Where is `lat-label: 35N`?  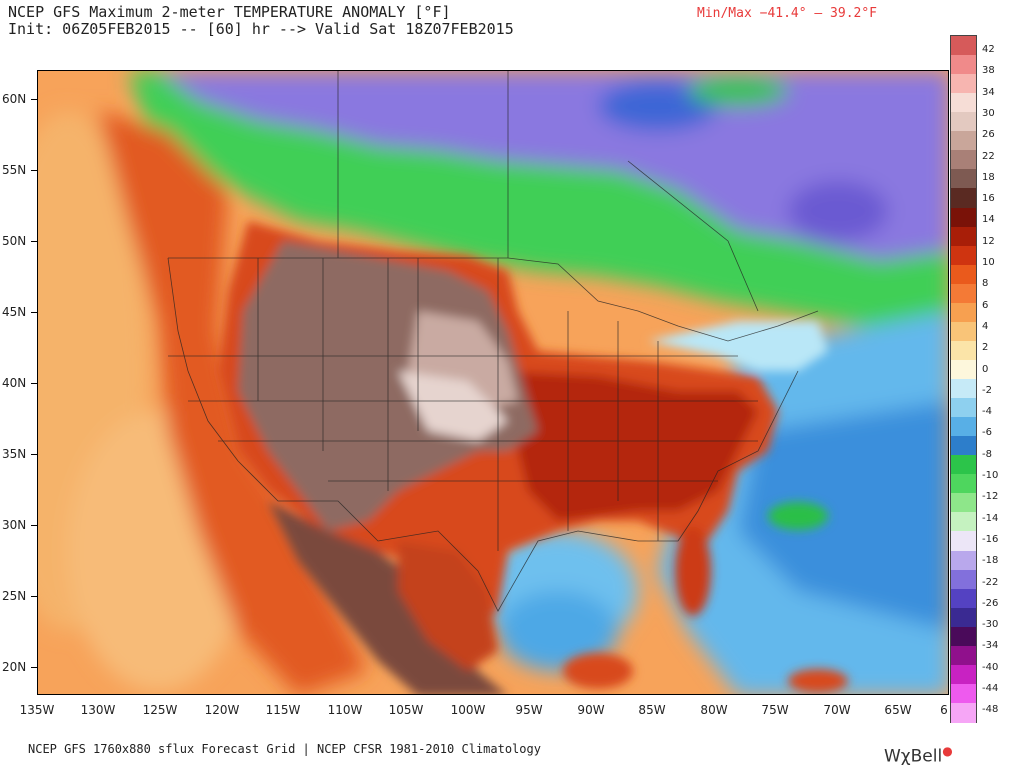 lat-label: 35N is located at coordinates (14, 454).